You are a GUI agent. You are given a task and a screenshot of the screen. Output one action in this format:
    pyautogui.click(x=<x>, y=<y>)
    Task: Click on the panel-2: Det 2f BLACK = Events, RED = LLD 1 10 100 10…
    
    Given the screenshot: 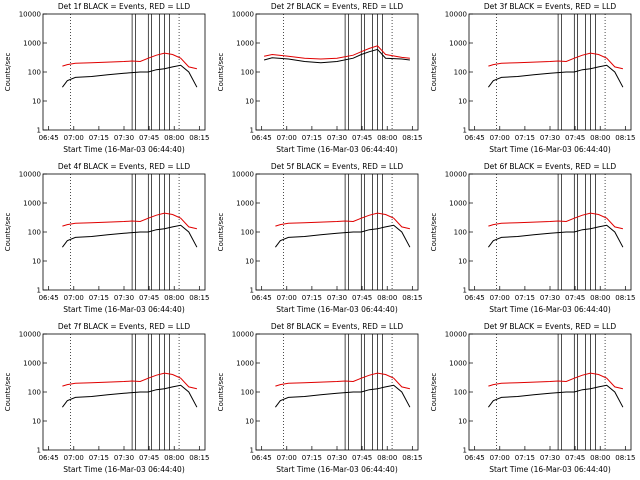 What is the action you would take?
    pyautogui.click(x=319, y=78)
    